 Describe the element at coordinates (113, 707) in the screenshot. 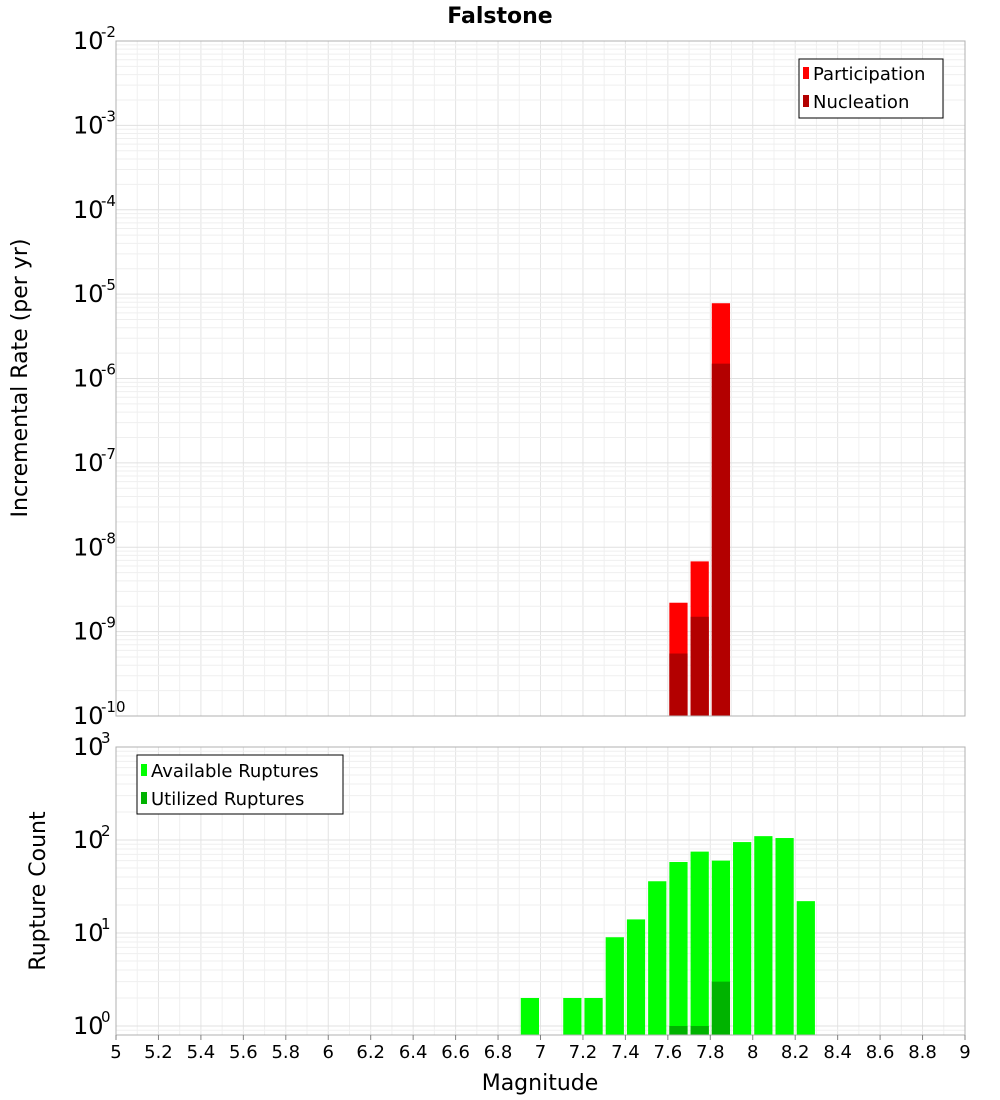

I see `rate-ytick-exponent: -10` at that location.